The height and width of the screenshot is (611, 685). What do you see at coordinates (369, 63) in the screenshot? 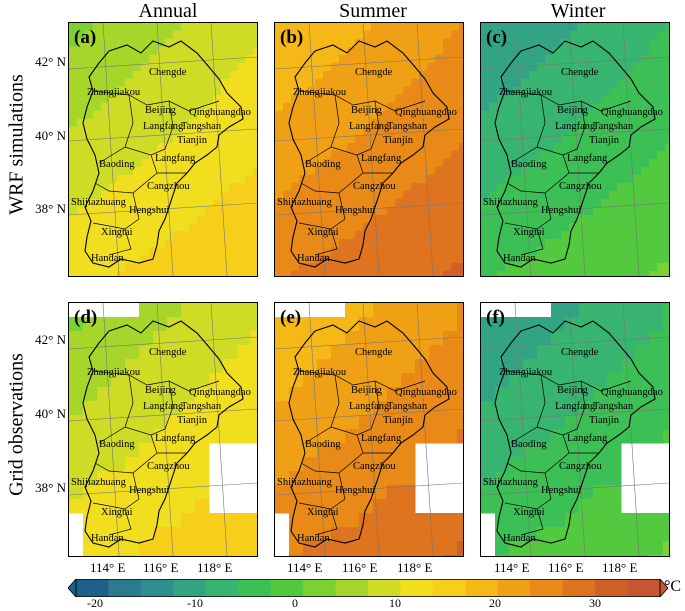
I see `graticule-latitude` at bounding box center [369, 63].